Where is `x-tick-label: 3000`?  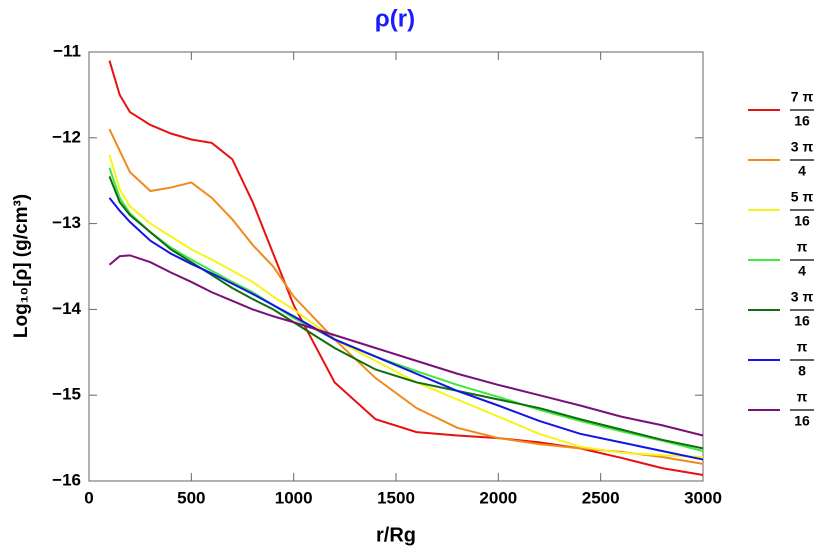 x-tick-label: 3000 is located at coordinates (703, 497).